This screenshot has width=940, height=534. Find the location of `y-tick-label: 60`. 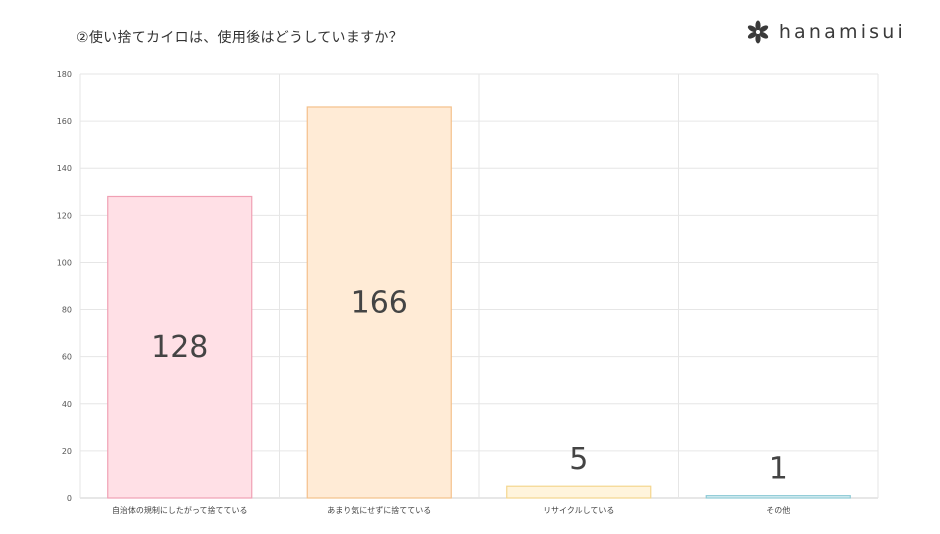

y-tick-label: 60 is located at coordinates (67, 357).